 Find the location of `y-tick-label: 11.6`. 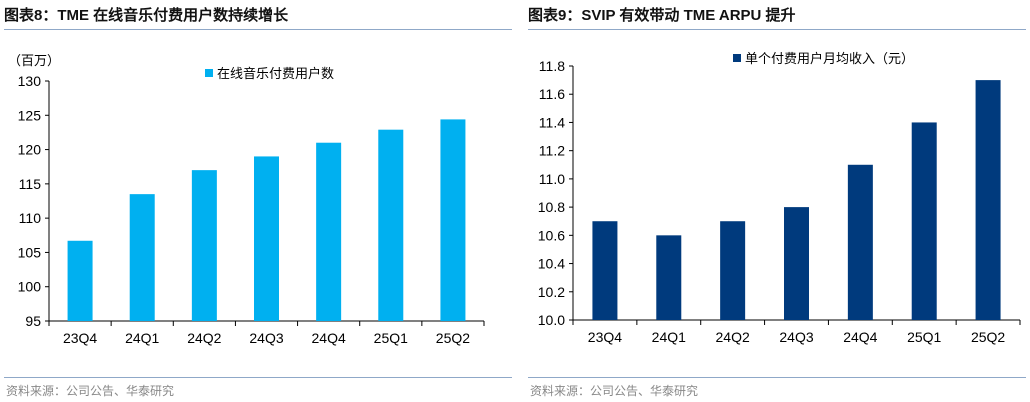

y-tick-label: 11.6 is located at coordinates (552, 94).